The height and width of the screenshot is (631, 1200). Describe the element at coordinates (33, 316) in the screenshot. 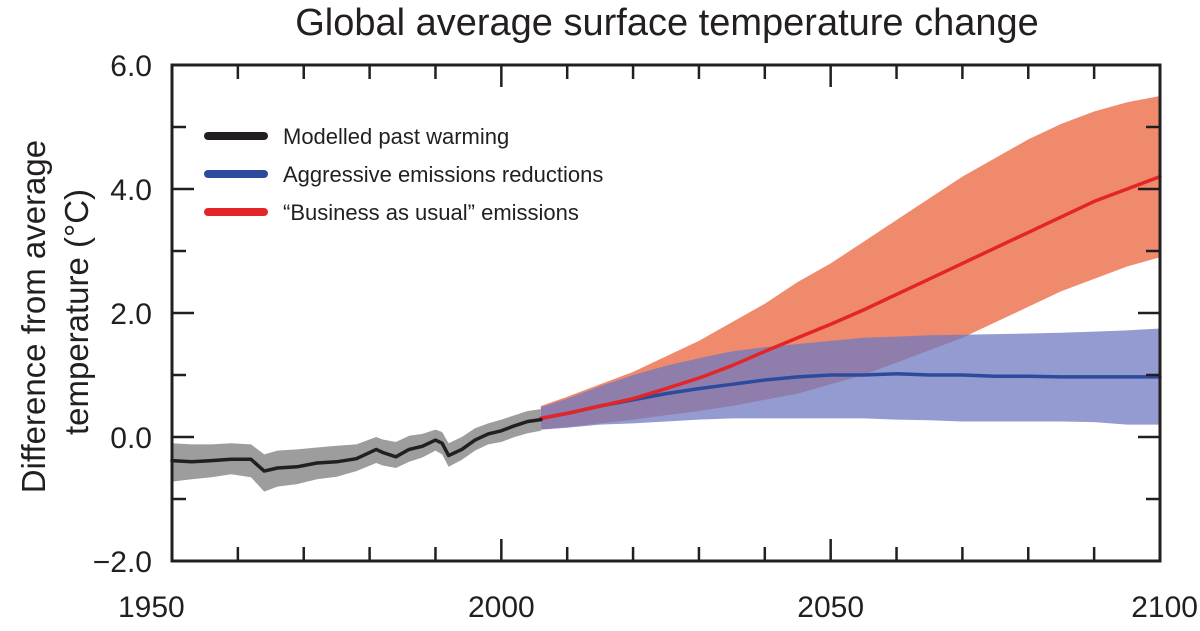

I see `y-axis-label-line-1: Difference from average` at that location.